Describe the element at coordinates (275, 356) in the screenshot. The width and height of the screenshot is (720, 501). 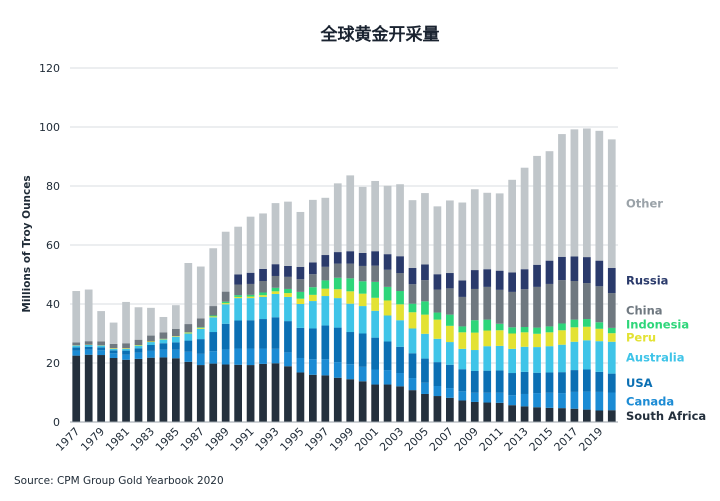
I see `bar-canada-1993` at that location.